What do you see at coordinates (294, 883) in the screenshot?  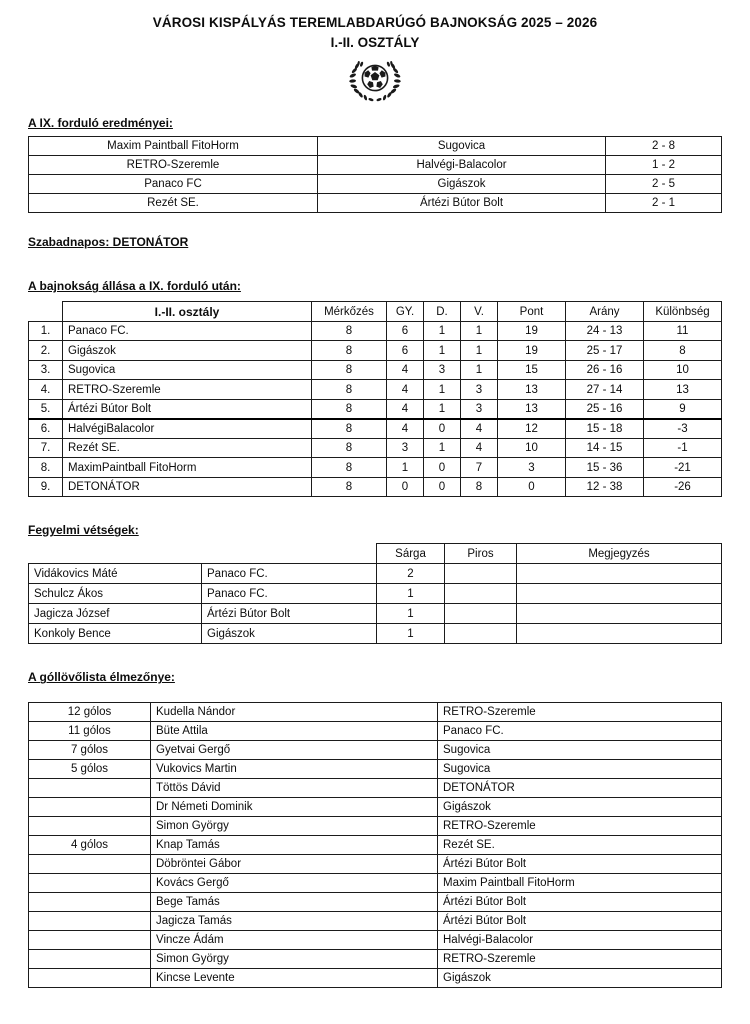 I see `scorer-player: Kovács Gergő` at bounding box center [294, 883].